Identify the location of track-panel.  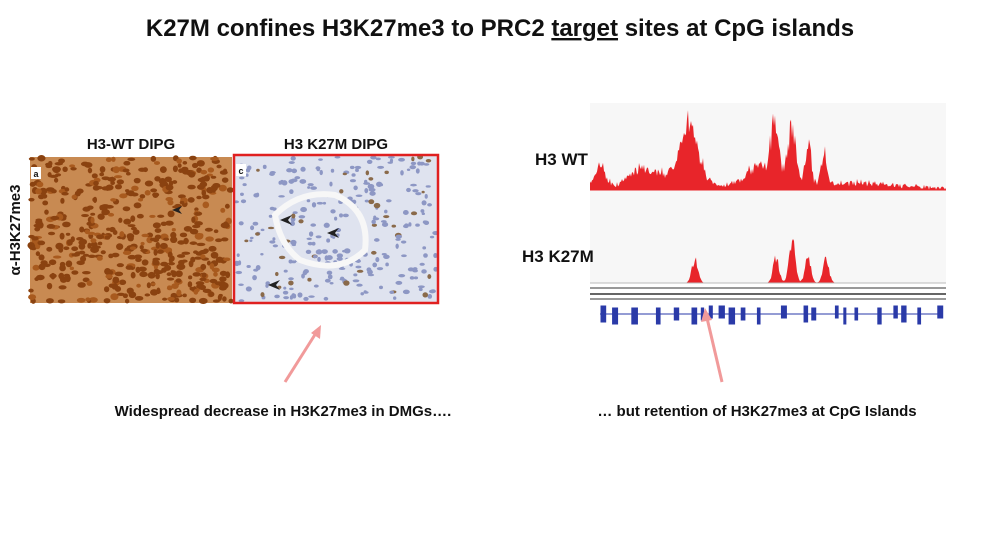
(768, 193).